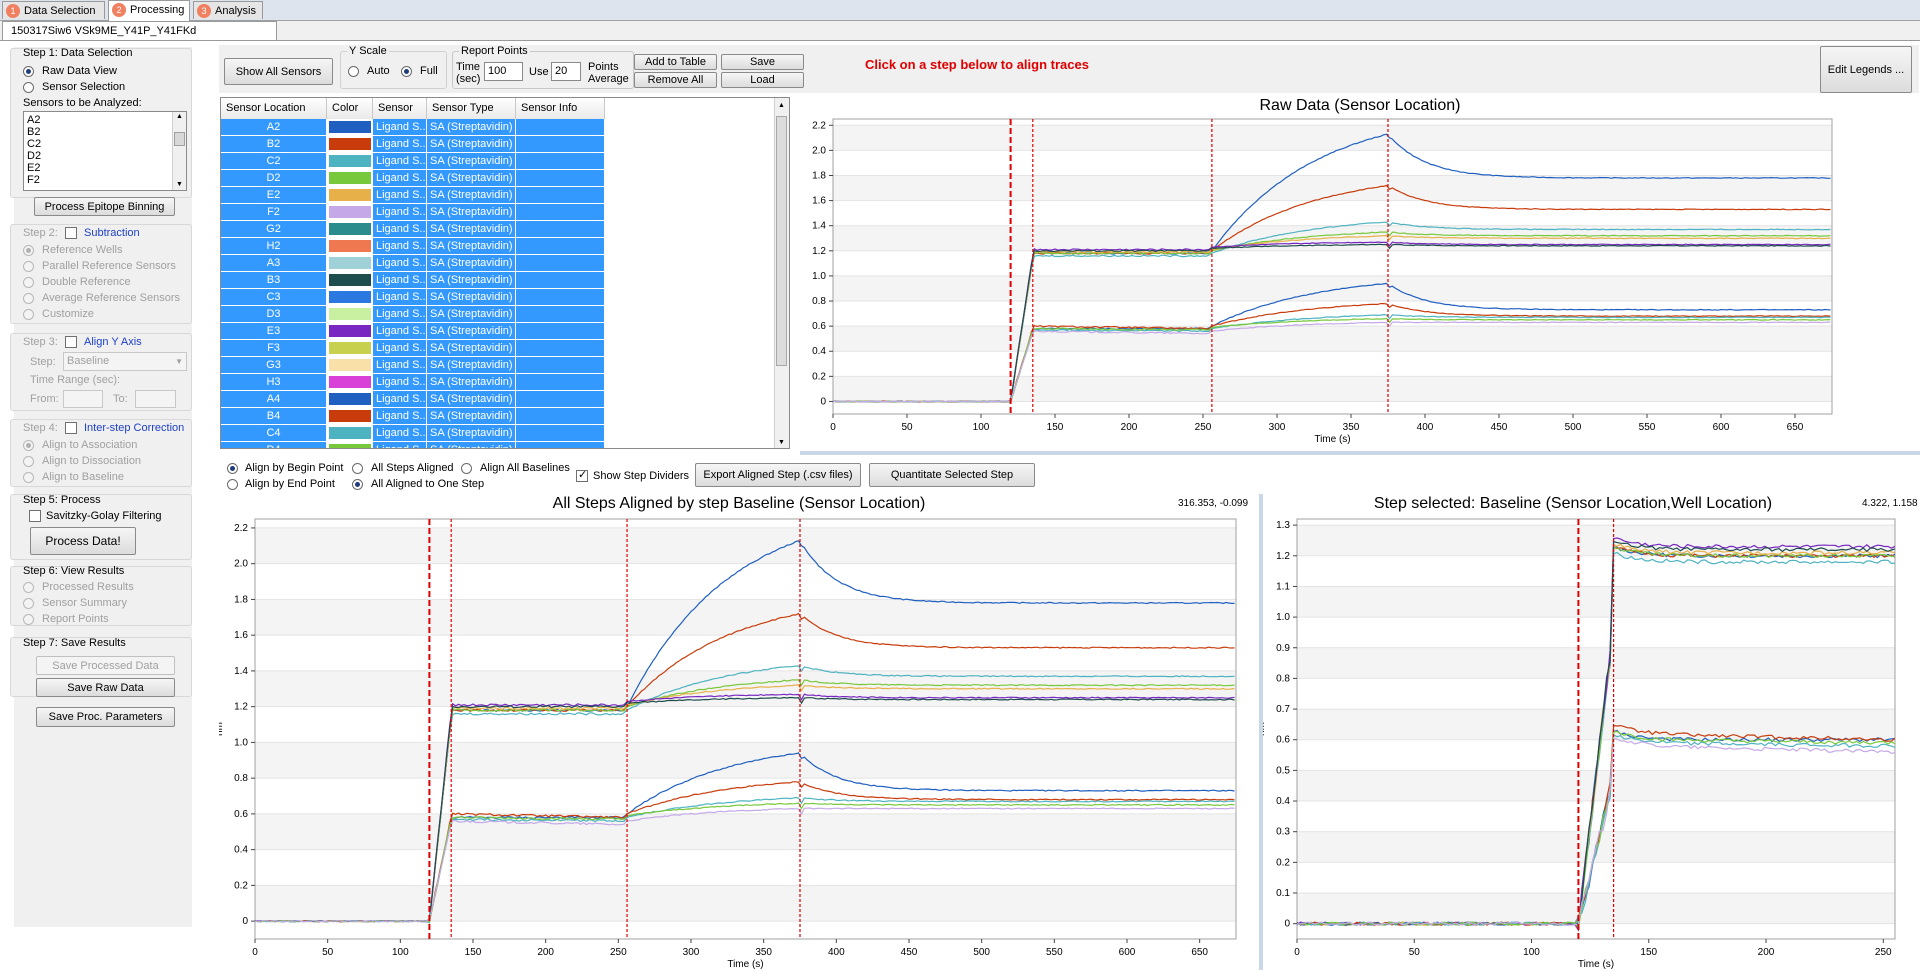 The height and width of the screenshot is (971, 1920). Describe the element at coordinates (28, 71) in the screenshot. I see `raw-data-view-radio` at that location.